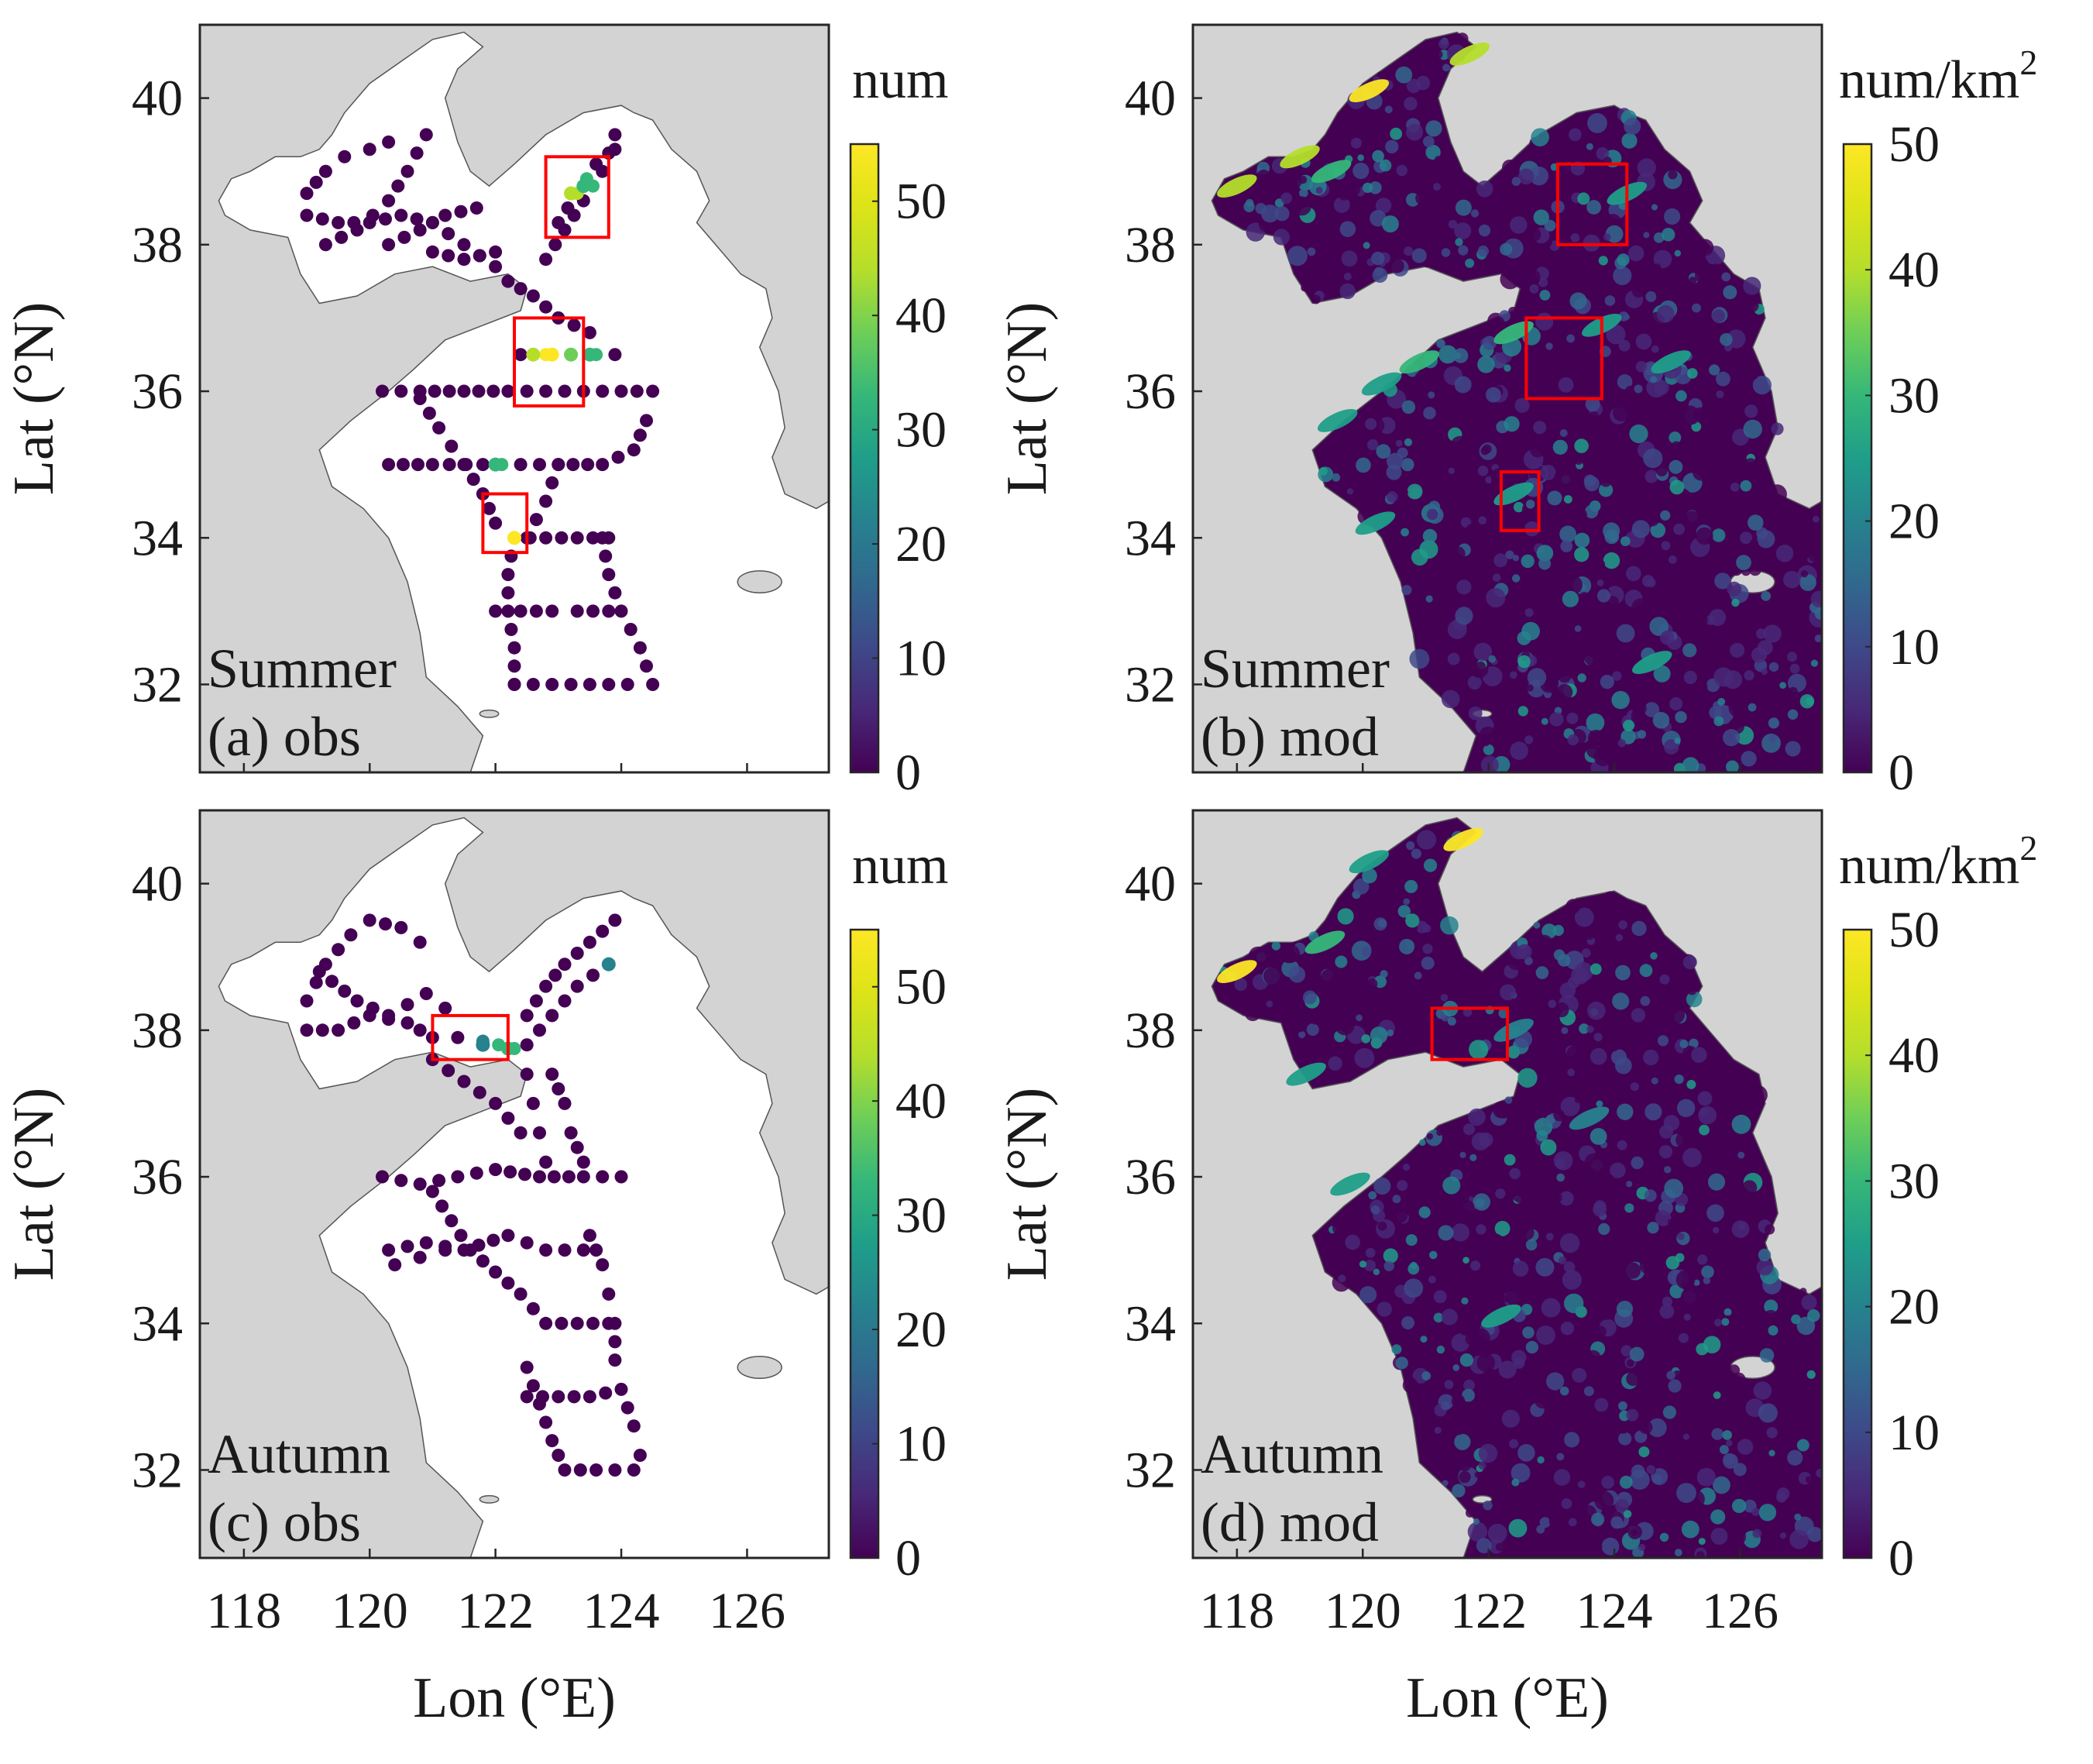 This screenshot has height=1764, width=2093. Describe the element at coordinates (34, 398) in the screenshot. I see `y-axis-label: Lat (°N)` at that location.